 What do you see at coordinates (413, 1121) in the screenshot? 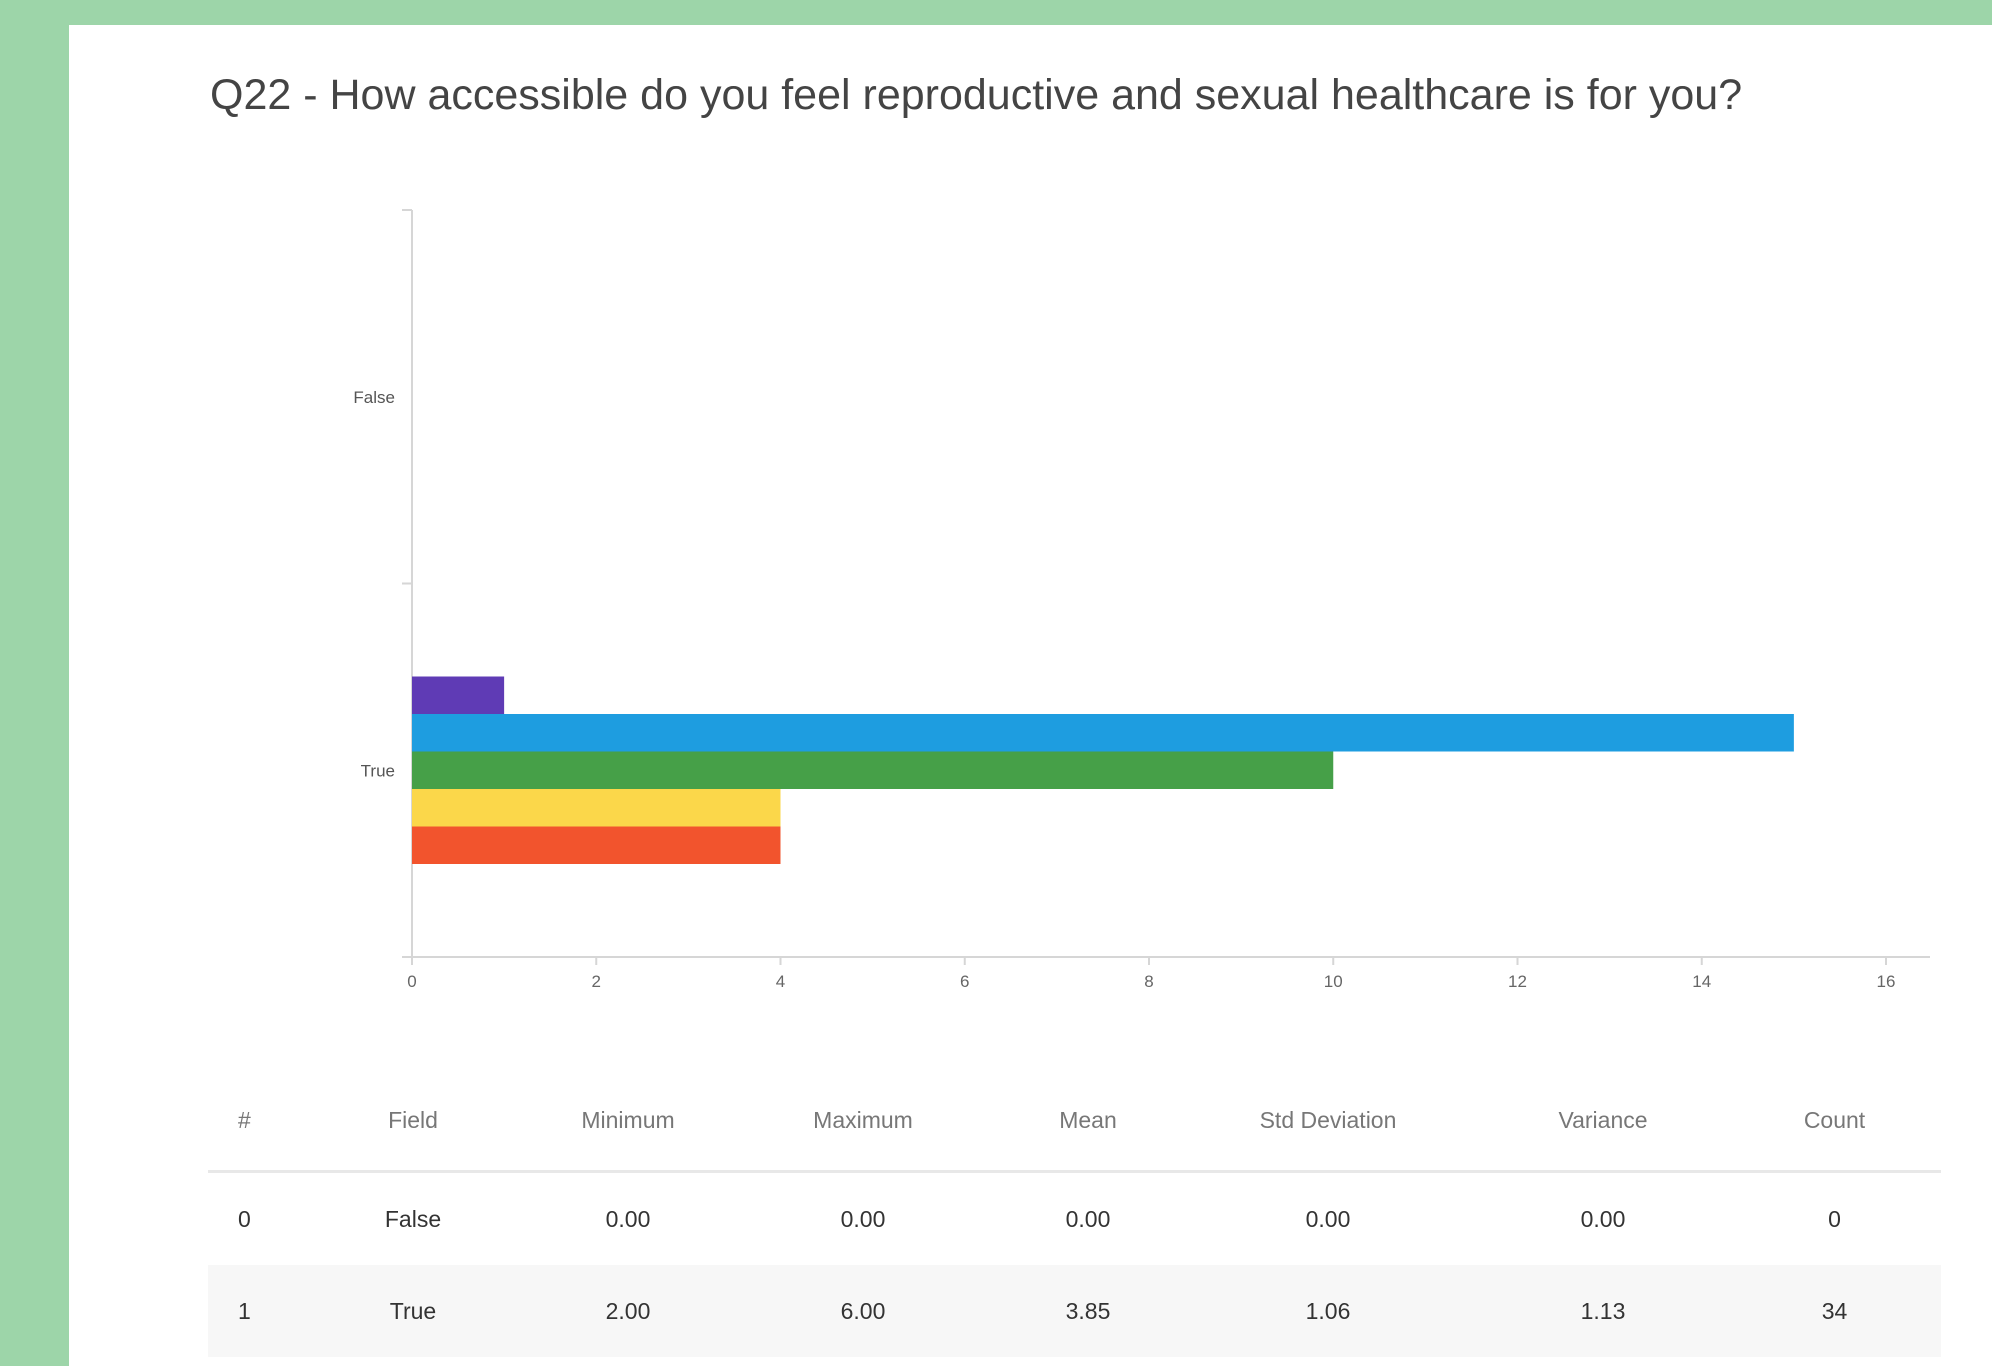
I see `header-field: Field` at bounding box center [413, 1121].